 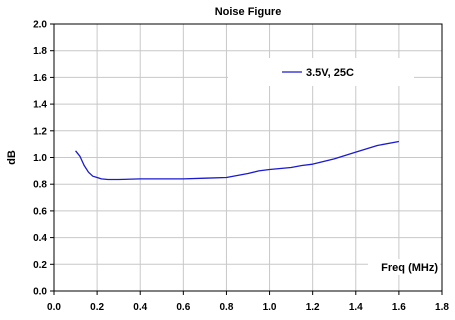 I want to click on series-line, so click(x=237, y=160).